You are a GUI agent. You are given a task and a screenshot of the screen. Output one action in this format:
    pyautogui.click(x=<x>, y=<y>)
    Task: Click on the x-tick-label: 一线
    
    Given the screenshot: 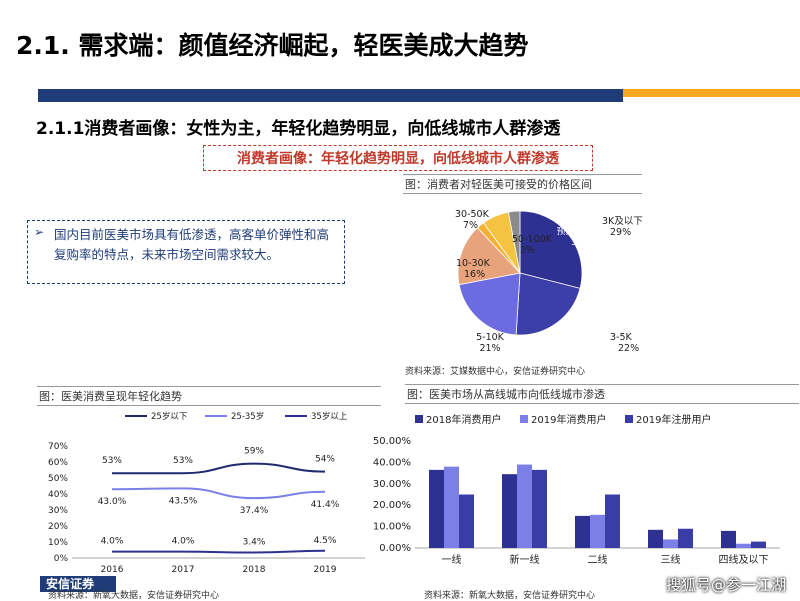 What is the action you would take?
    pyautogui.click(x=452, y=559)
    